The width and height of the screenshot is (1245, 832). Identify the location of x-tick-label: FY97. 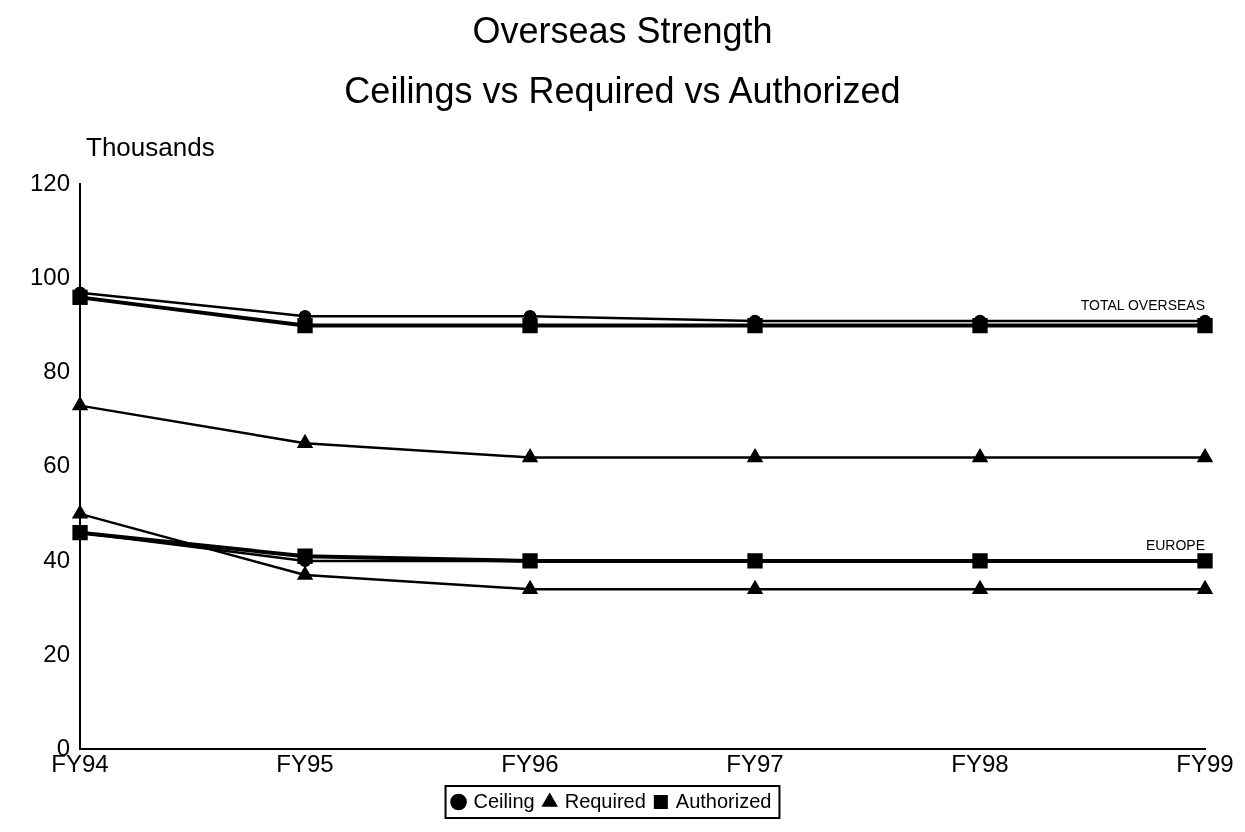
(755, 764).